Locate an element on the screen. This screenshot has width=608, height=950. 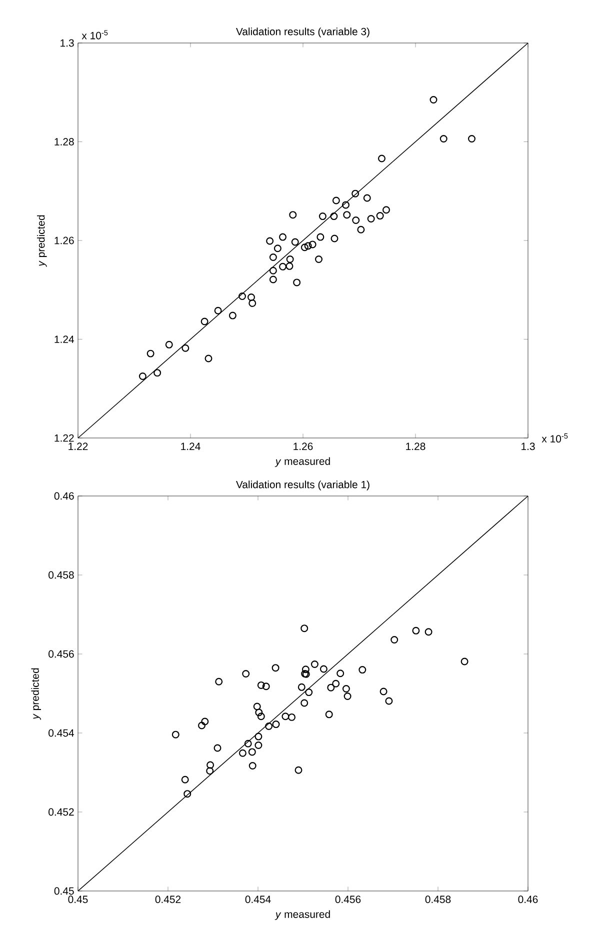
x-tick-label: 0.454 is located at coordinates (258, 900).